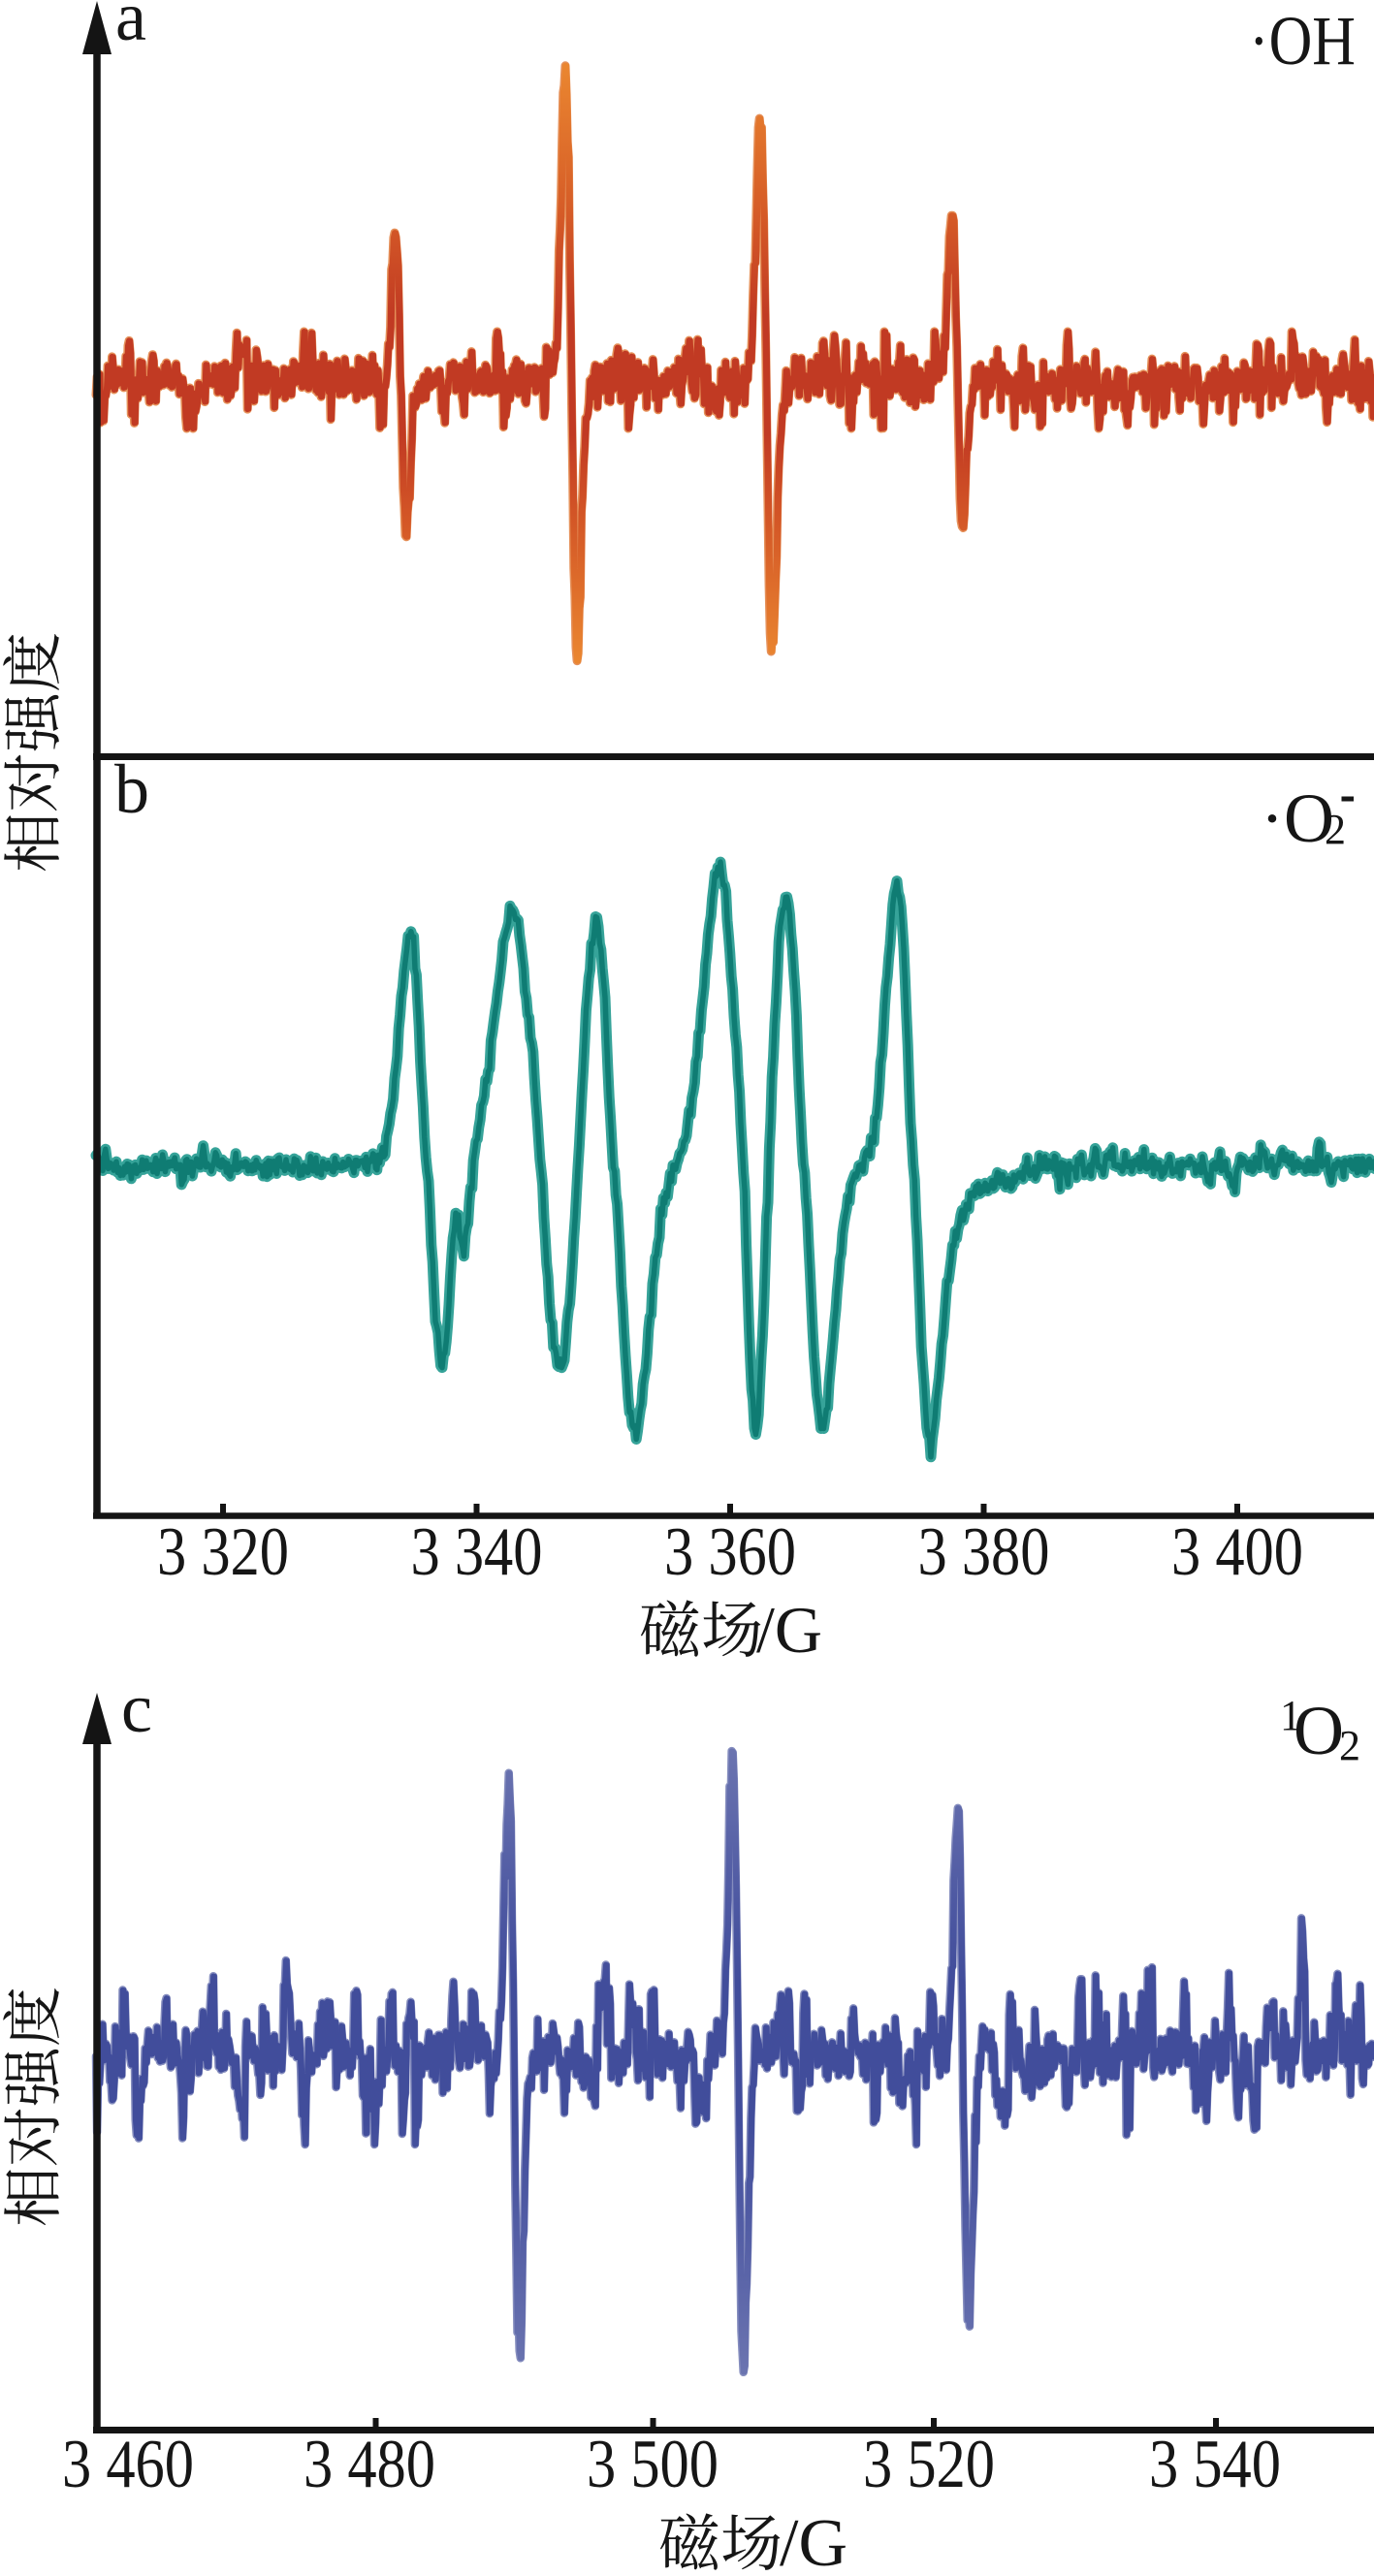 This screenshot has height=2576, width=1374. What do you see at coordinates (1298, 818) in the screenshot?
I see `svg-text: ·O` at bounding box center [1298, 818].